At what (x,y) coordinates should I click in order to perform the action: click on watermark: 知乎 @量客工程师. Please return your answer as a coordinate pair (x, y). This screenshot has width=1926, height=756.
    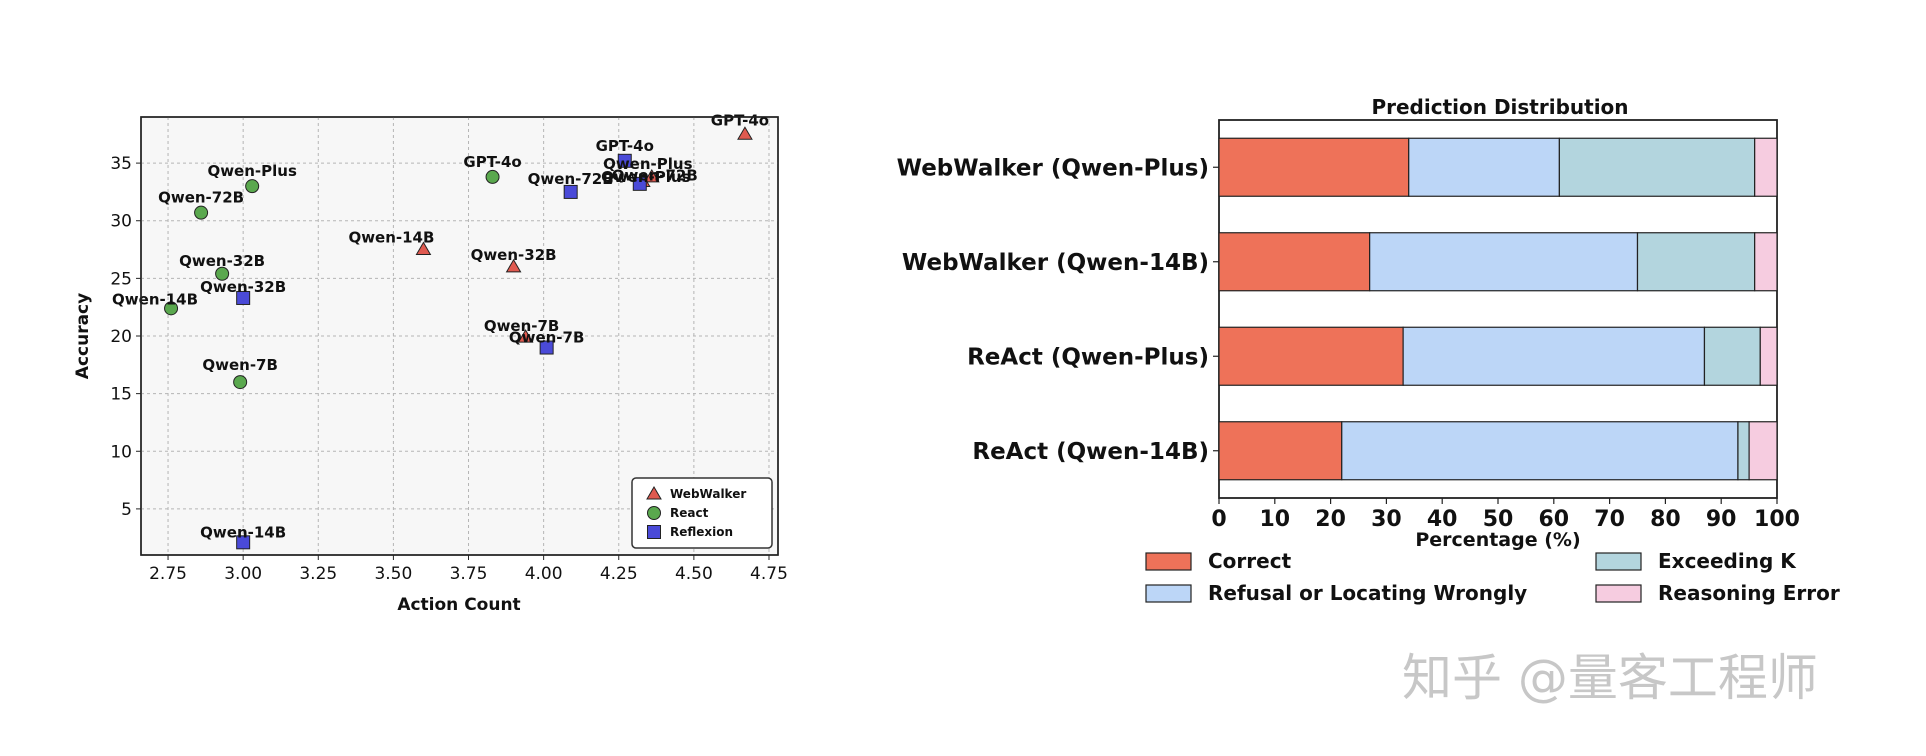
    Looking at the image, I should click on (1610, 678).